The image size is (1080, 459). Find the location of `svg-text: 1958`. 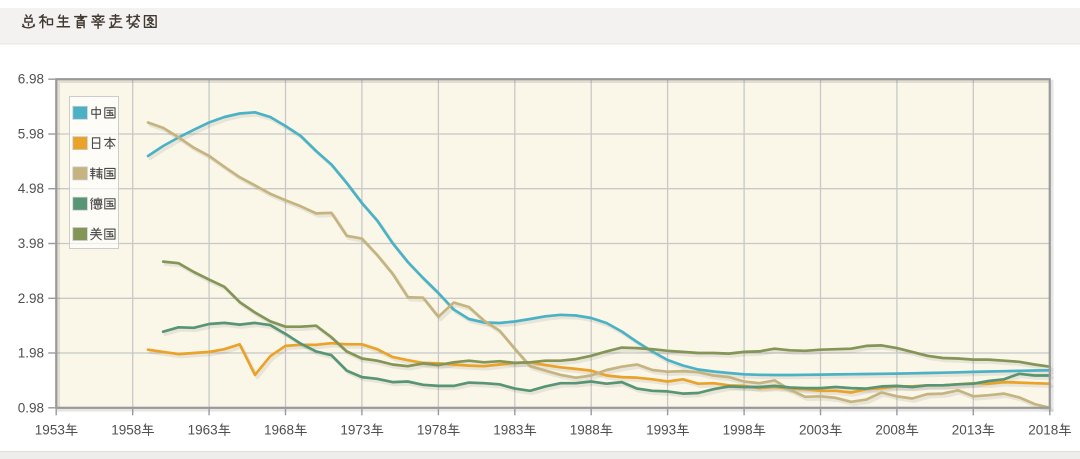

svg-text: 1958 is located at coordinates (126, 430).